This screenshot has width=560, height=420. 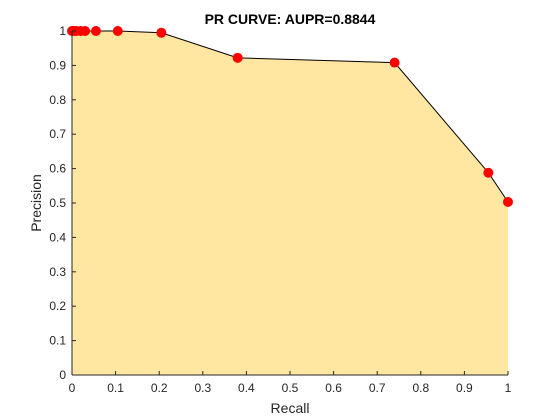 I want to click on x-ticks: 0 0.1 0.2 0.3 0.4 0.5 0.6 0.7 0.8 0.9 1, so click(x=290, y=383).